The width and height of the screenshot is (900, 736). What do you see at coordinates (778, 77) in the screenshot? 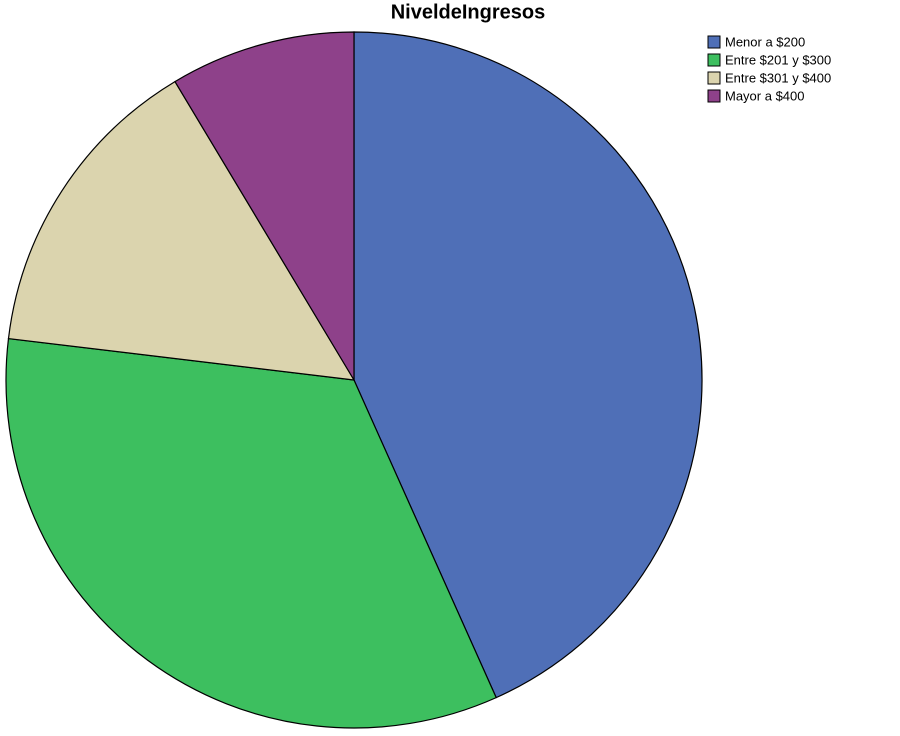
I see `legend-label: Entre $301 y $400` at bounding box center [778, 77].